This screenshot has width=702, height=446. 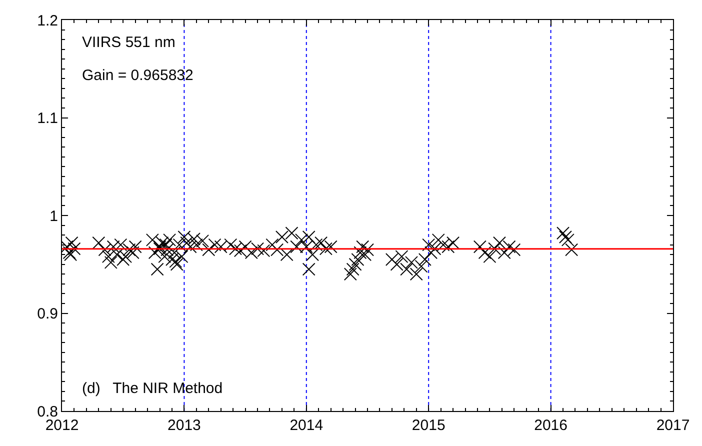 I want to click on x-tick-label: 2017, so click(x=673, y=425).